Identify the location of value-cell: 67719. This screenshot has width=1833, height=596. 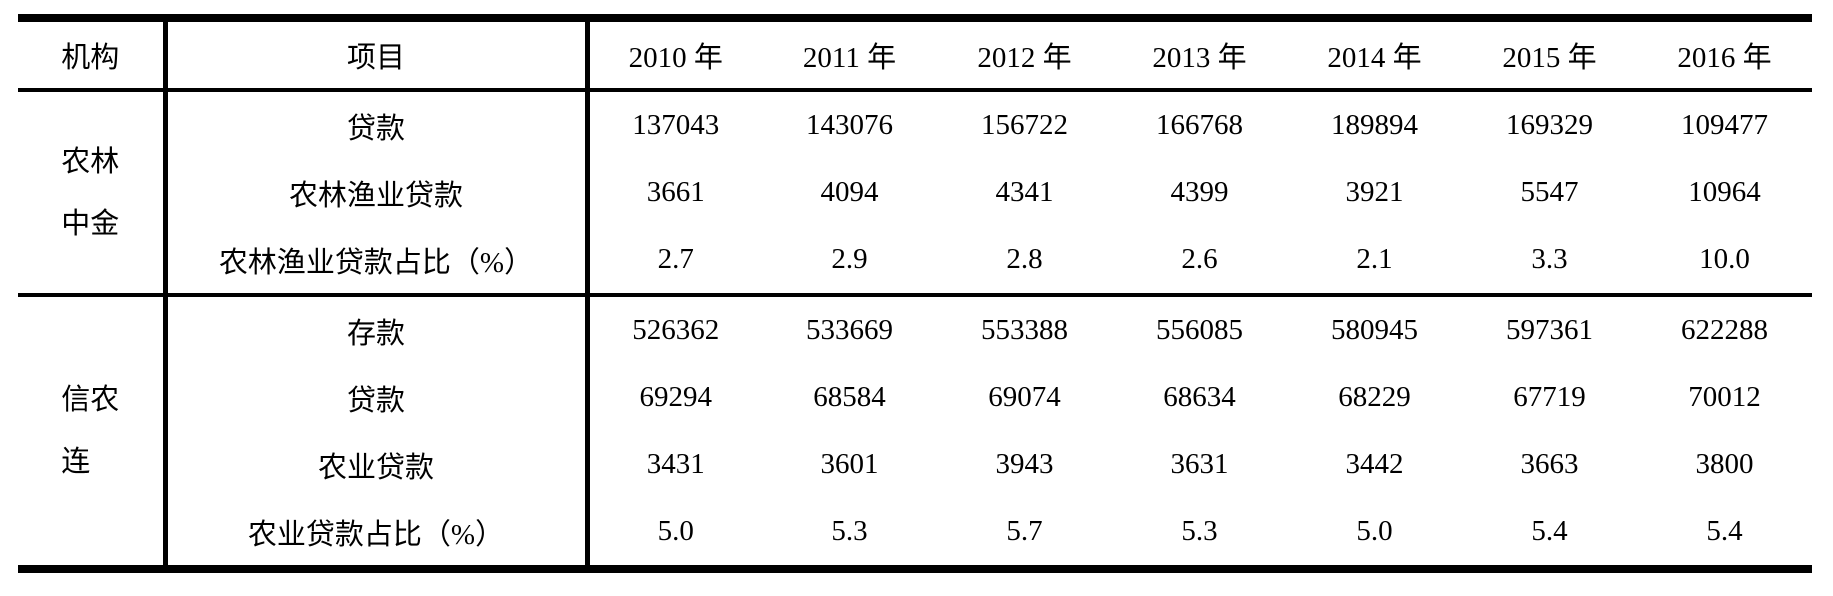
(1549, 397).